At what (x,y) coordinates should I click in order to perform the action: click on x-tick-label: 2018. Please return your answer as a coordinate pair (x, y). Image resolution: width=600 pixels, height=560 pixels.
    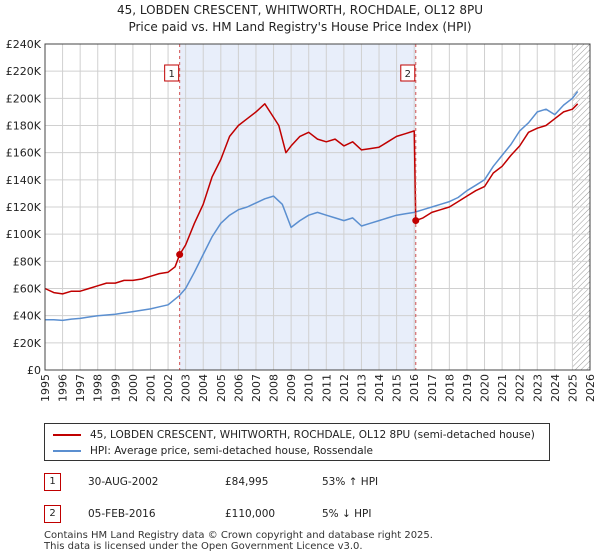
    Looking at the image, I should click on (449, 388).